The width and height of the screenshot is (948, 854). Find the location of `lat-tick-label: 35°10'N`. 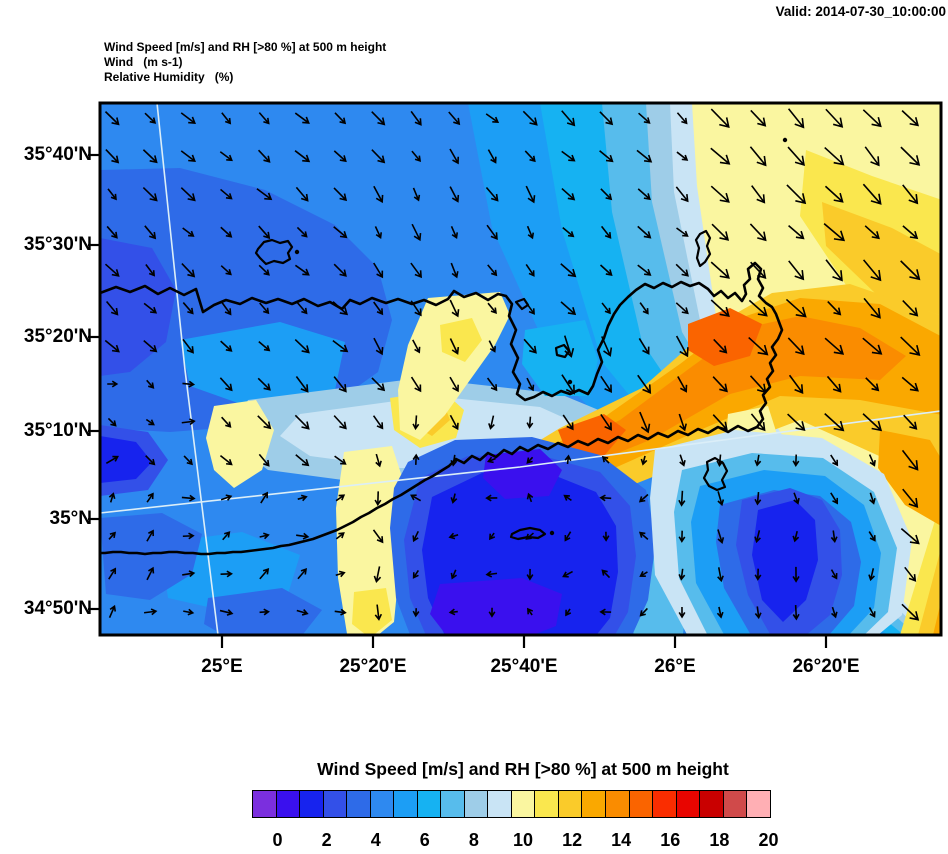

lat-tick-label: 35°10'N is located at coordinates (57, 430).